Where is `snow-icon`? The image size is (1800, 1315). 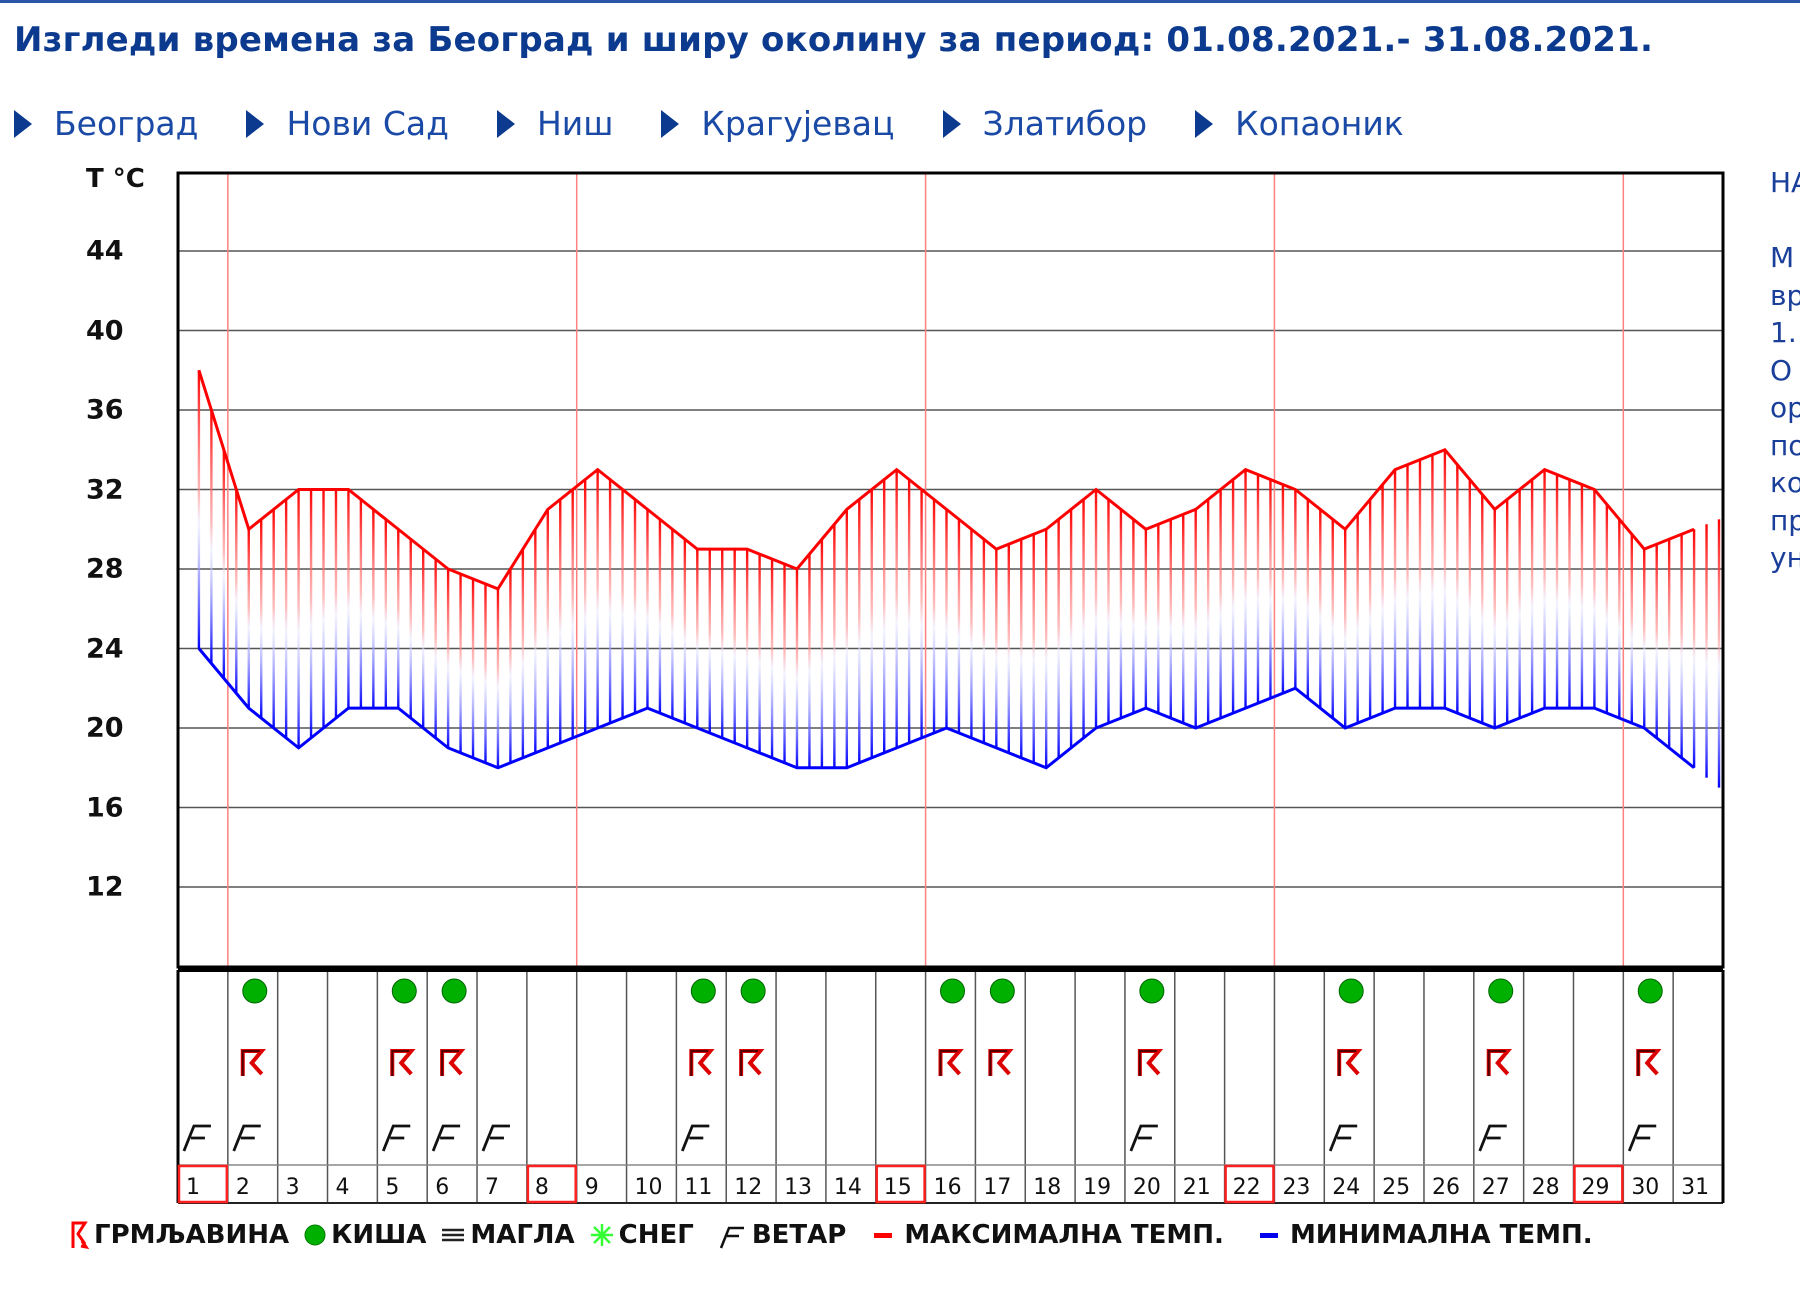 snow-icon is located at coordinates (601, 1235).